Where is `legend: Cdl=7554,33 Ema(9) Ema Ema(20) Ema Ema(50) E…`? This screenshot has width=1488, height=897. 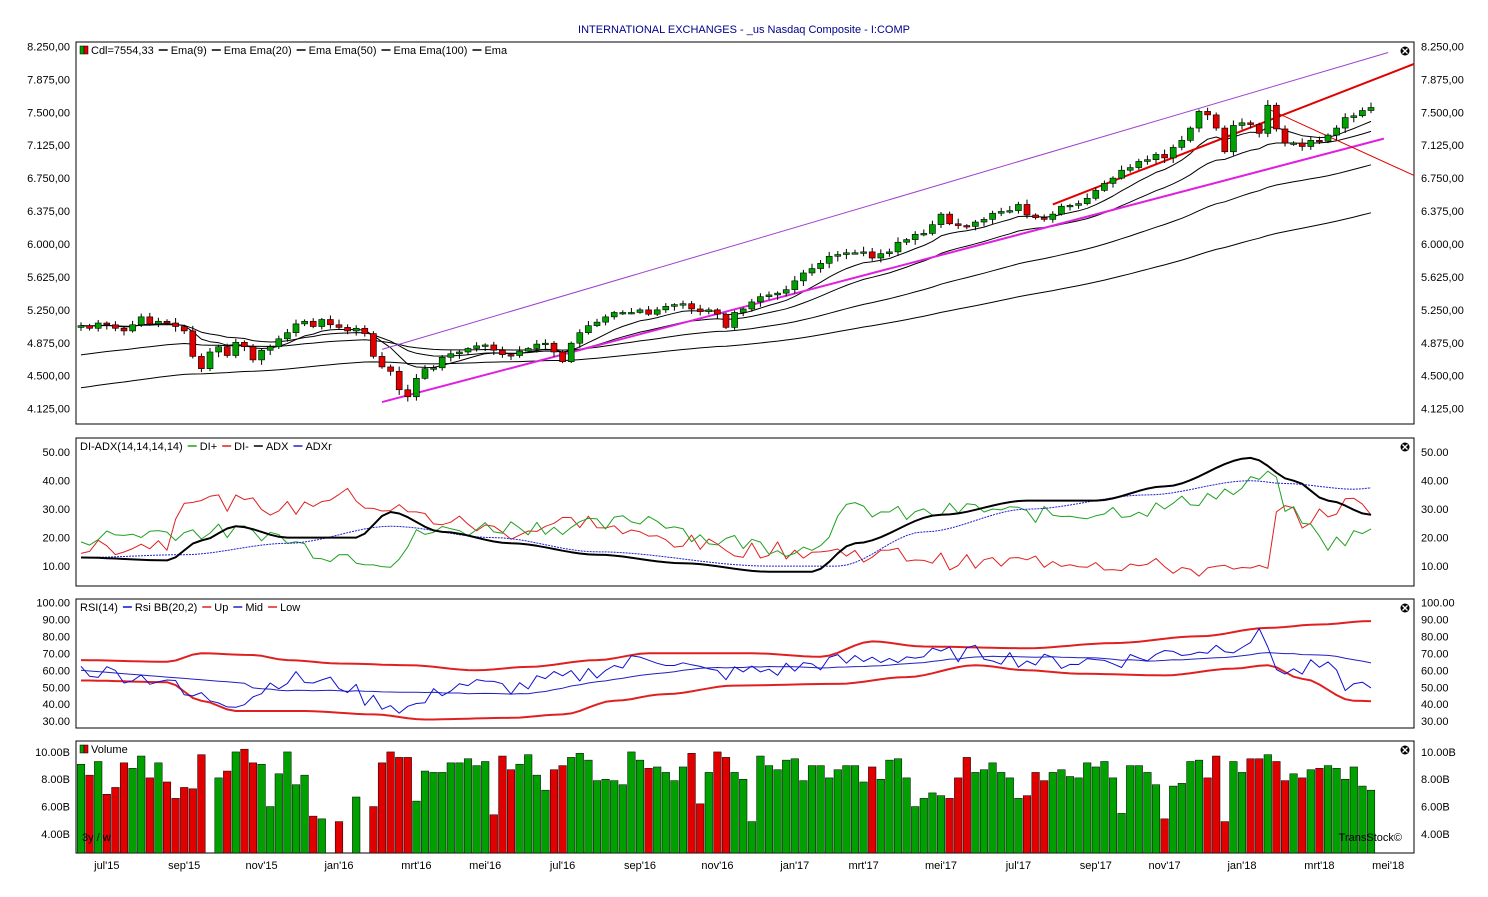 legend: Cdl=7554,33 Ema(9) Ema Ema(20) Ema Ema(50) E… is located at coordinates (293, 51).